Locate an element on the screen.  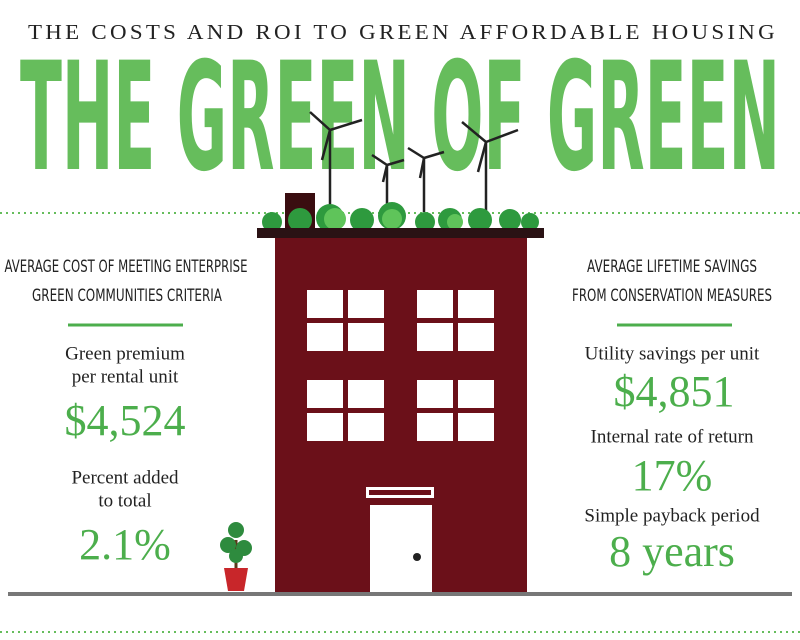
stat-label: Internal rate of return is located at coordinates (672, 436).